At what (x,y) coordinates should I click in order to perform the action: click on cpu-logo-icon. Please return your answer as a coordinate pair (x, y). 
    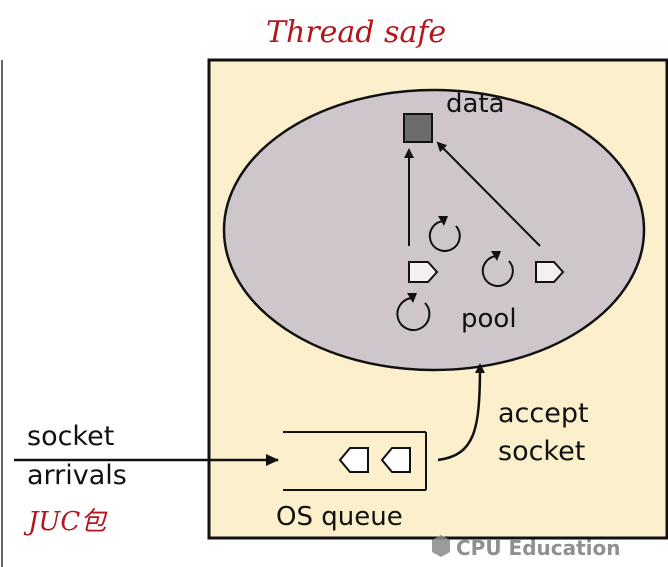
    Looking at the image, I should click on (441, 546).